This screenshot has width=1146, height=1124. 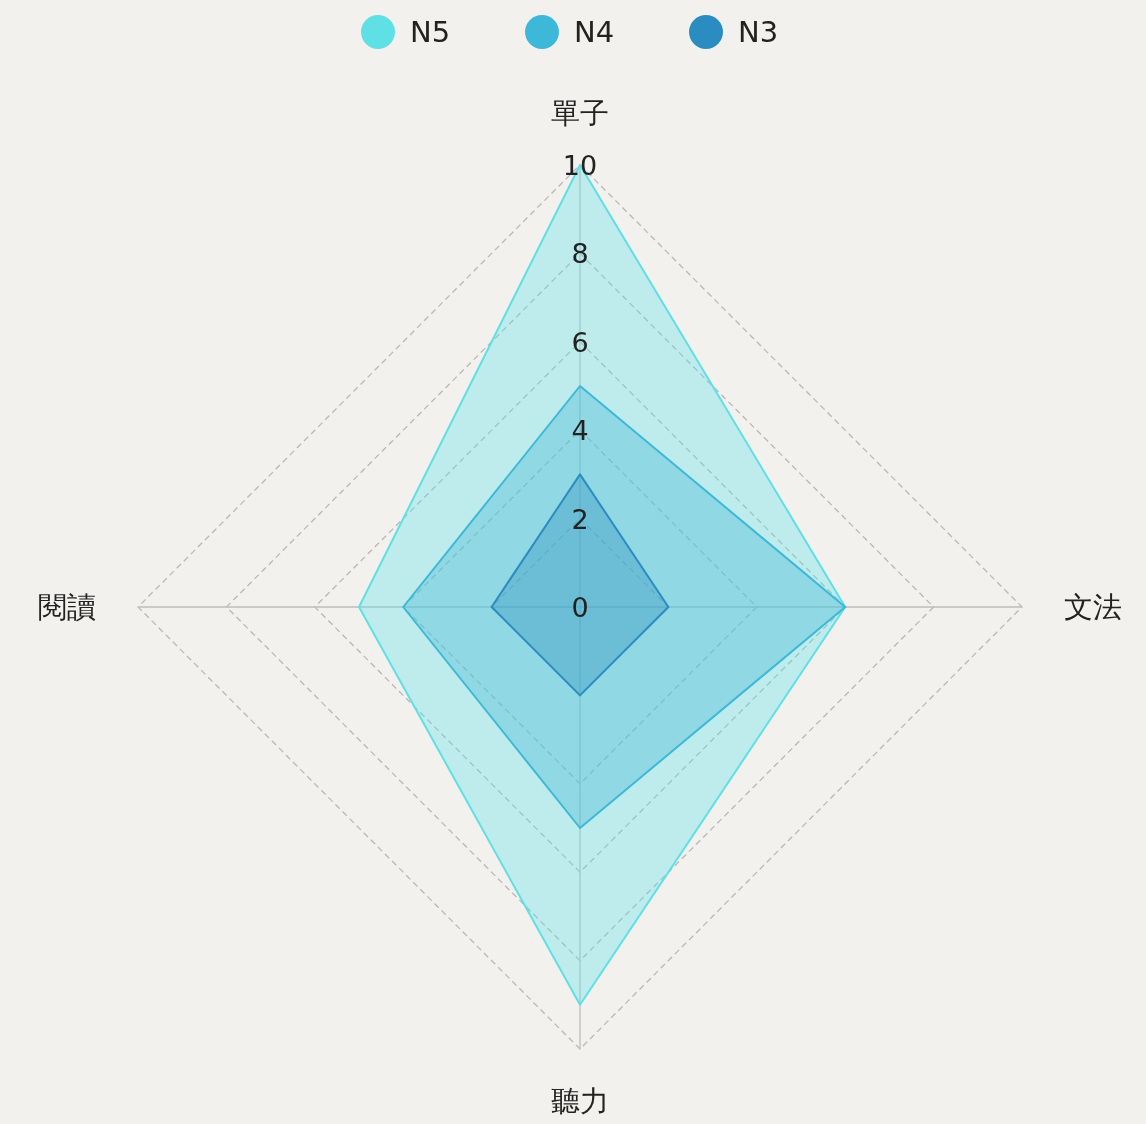 What do you see at coordinates (580, 254) in the screenshot?
I see `y-tick-label: 8` at bounding box center [580, 254].